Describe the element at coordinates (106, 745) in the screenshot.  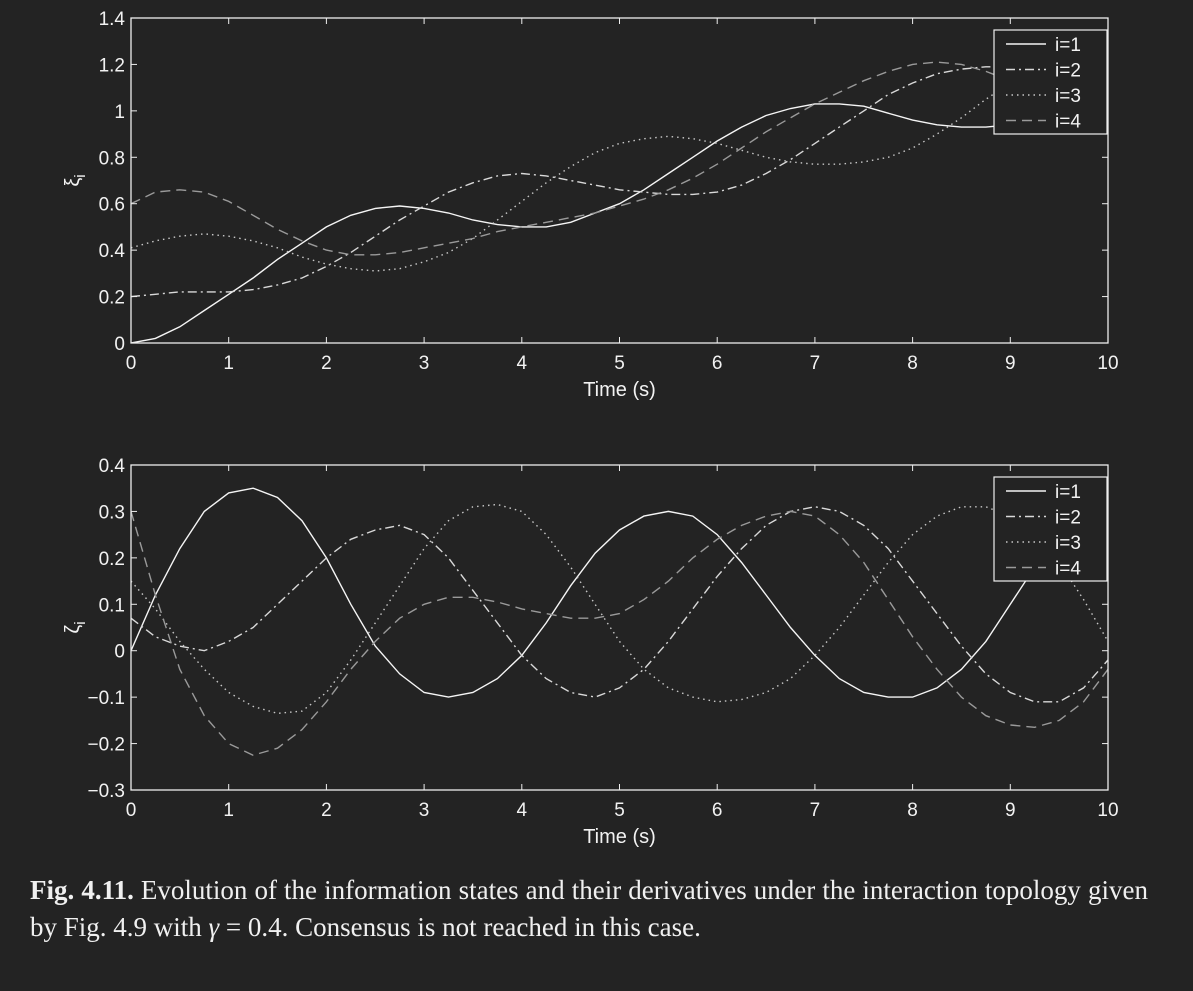
I see `y-tick-label: −0.2` at that location.